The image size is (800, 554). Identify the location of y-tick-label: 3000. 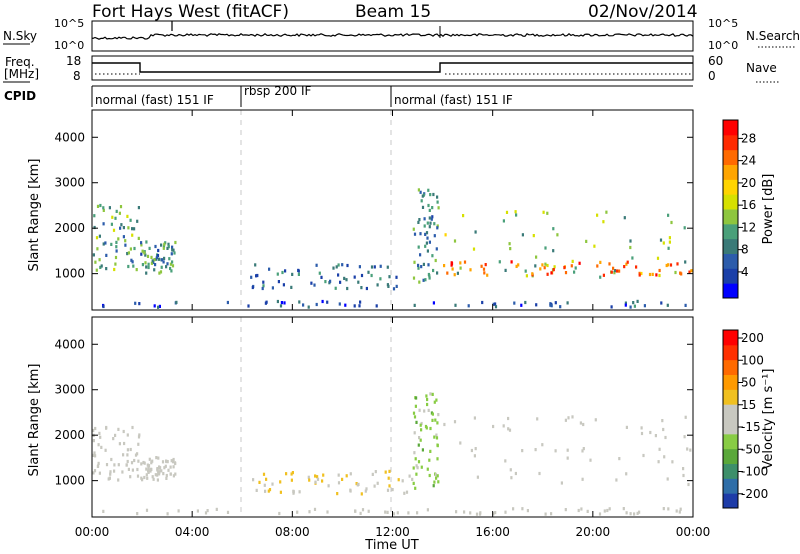
(69, 183).